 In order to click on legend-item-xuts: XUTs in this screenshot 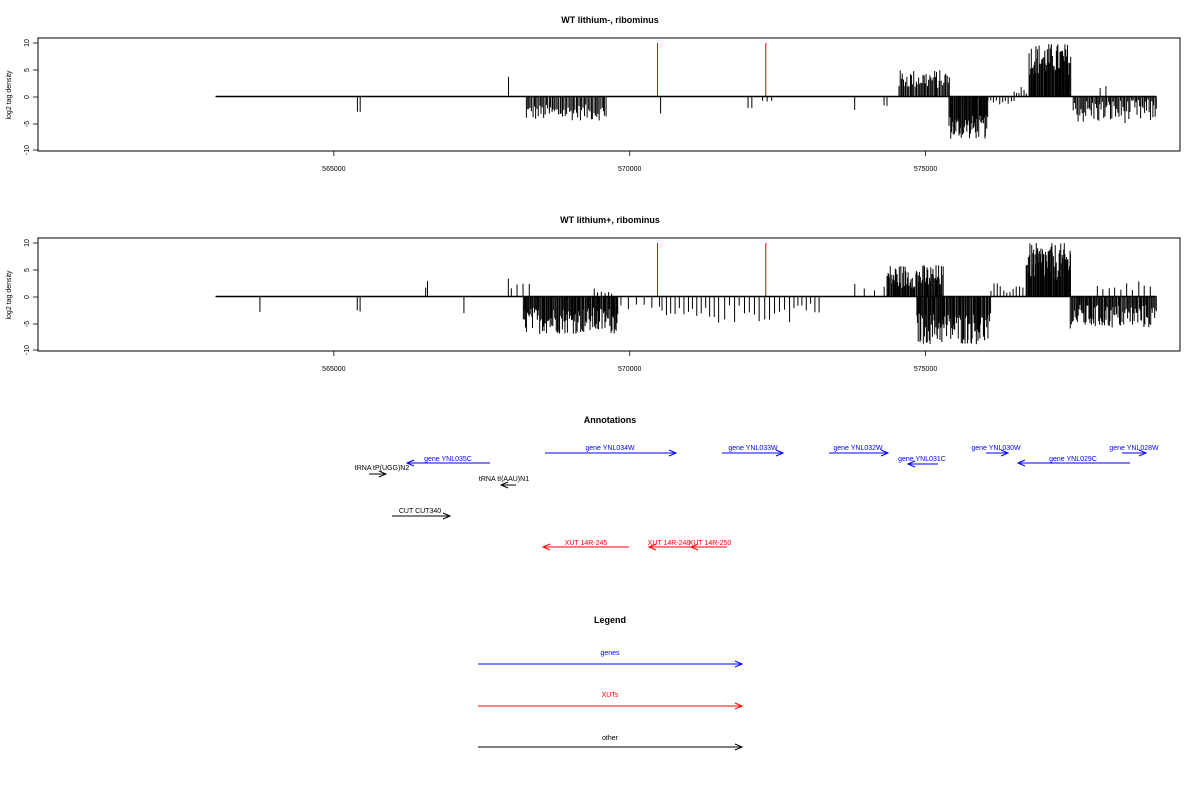, I will do `click(611, 701)`.